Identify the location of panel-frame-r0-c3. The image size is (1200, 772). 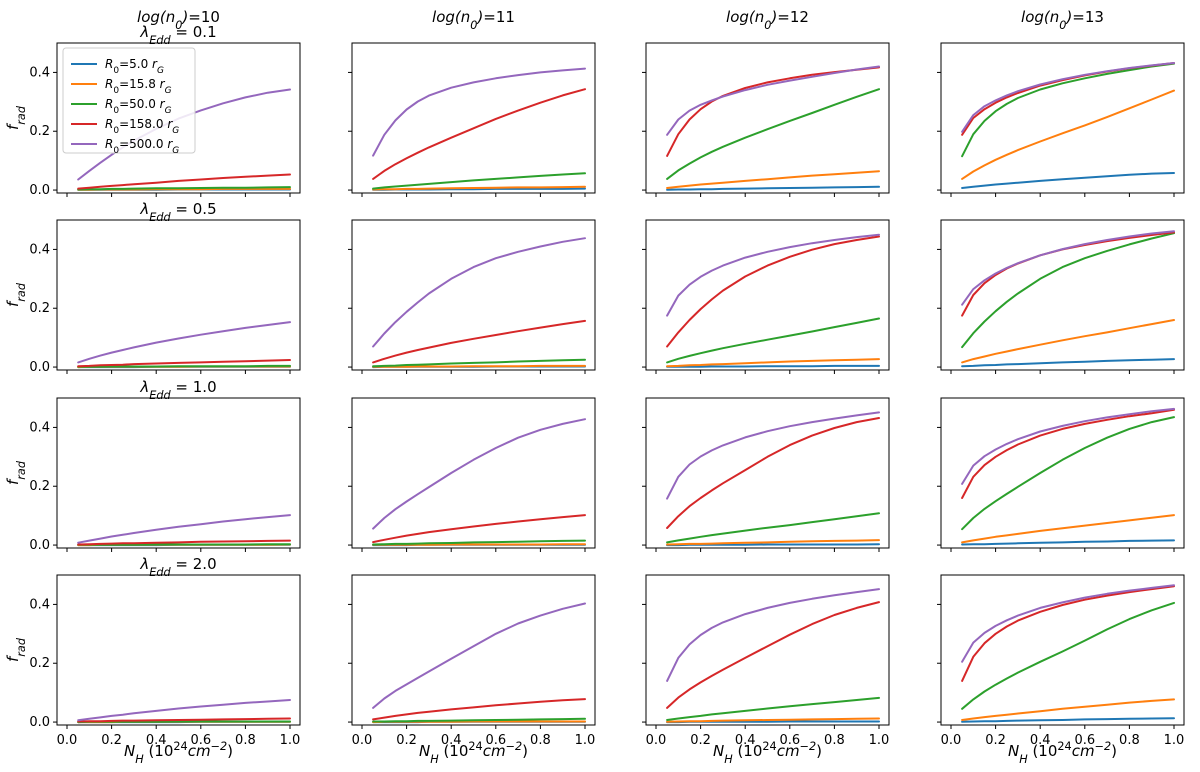
(1062, 118).